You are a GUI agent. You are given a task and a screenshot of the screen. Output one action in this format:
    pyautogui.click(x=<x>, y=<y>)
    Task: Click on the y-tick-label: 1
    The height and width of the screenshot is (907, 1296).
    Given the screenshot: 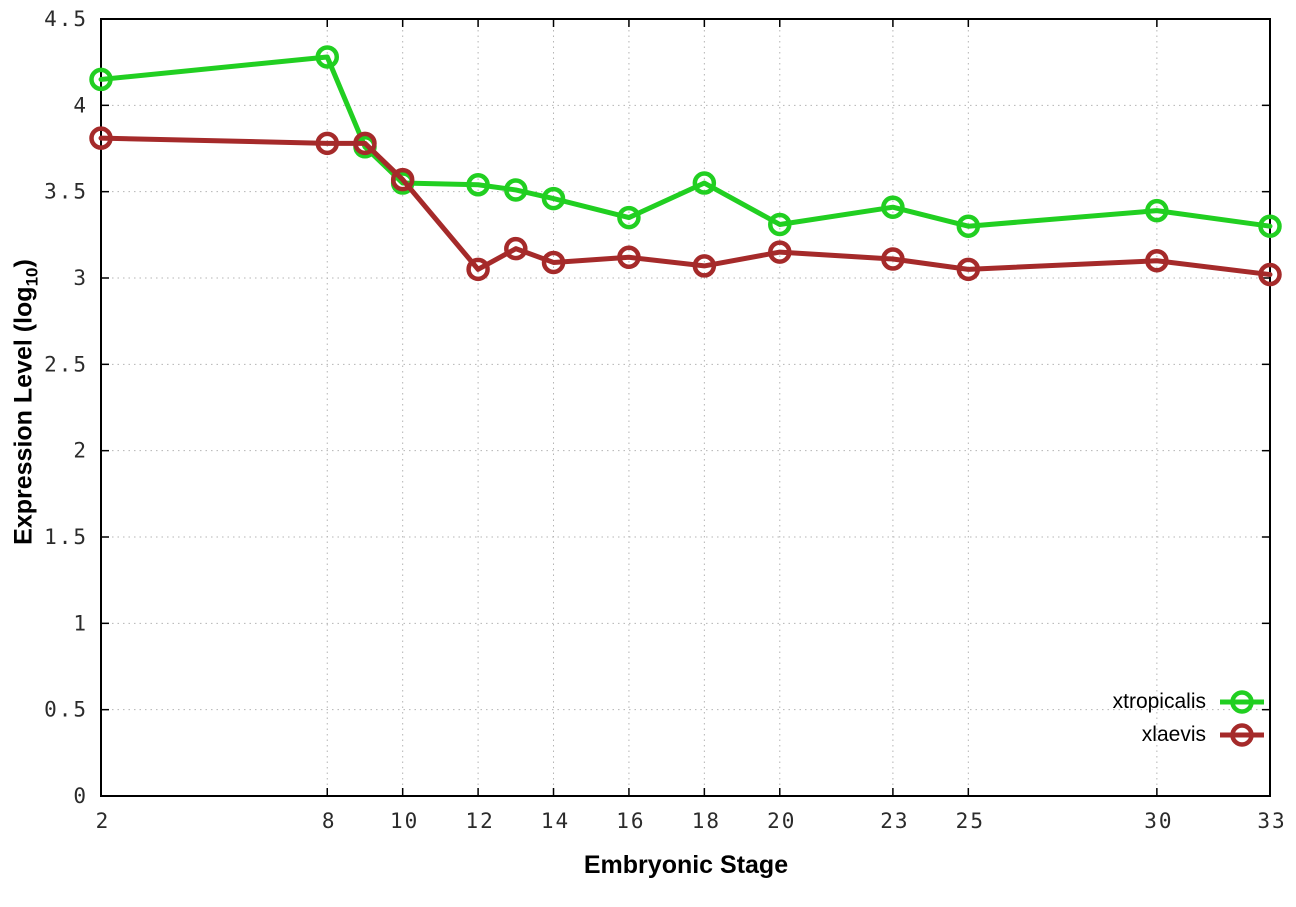 What is the action you would take?
    pyautogui.click(x=80, y=623)
    